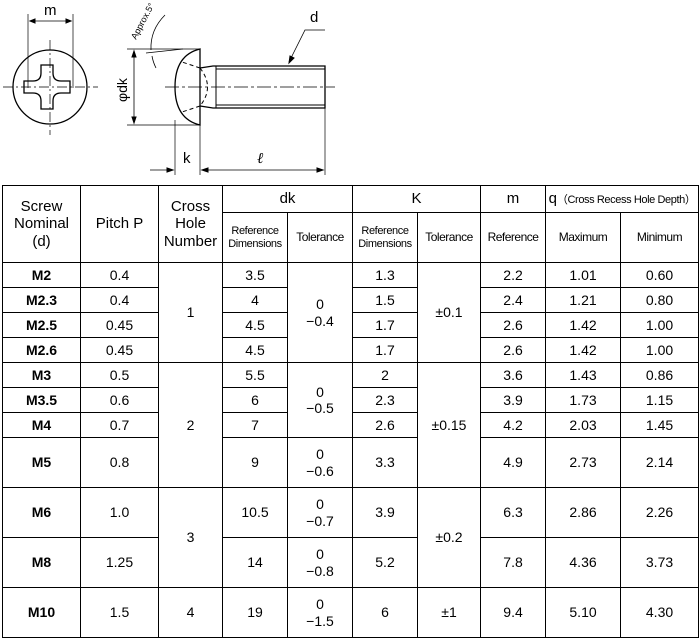 The width and height of the screenshot is (700, 639). What do you see at coordinates (320, 237) in the screenshot?
I see `header-dk-tolerance: Tolerance` at bounding box center [320, 237].